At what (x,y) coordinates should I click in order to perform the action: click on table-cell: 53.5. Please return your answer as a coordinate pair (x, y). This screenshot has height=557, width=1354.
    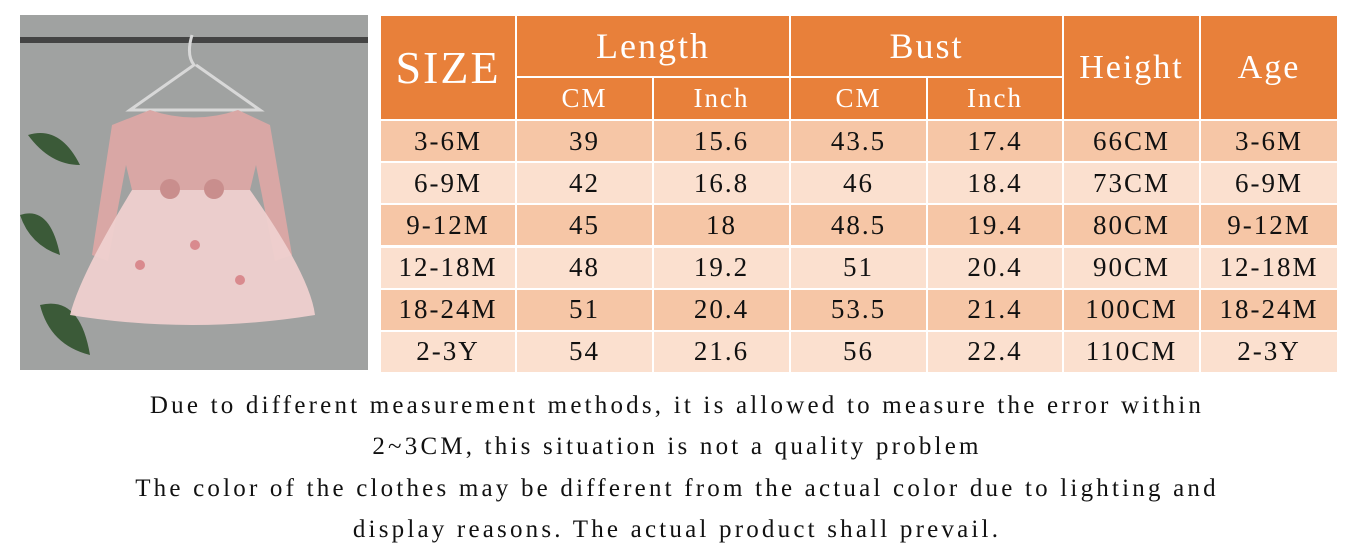
    Looking at the image, I should click on (858, 309).